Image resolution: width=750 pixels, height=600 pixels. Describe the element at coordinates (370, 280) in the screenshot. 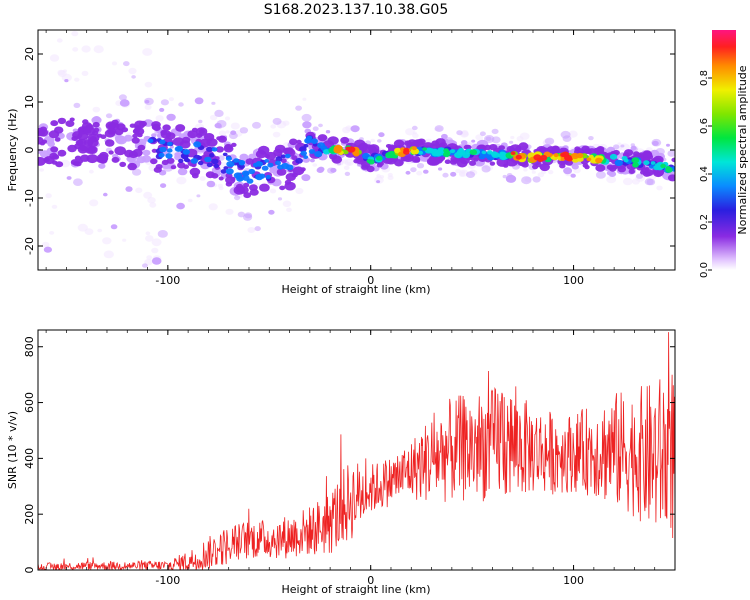

I see `spectrogram-x-tick-label: 0` at that location.